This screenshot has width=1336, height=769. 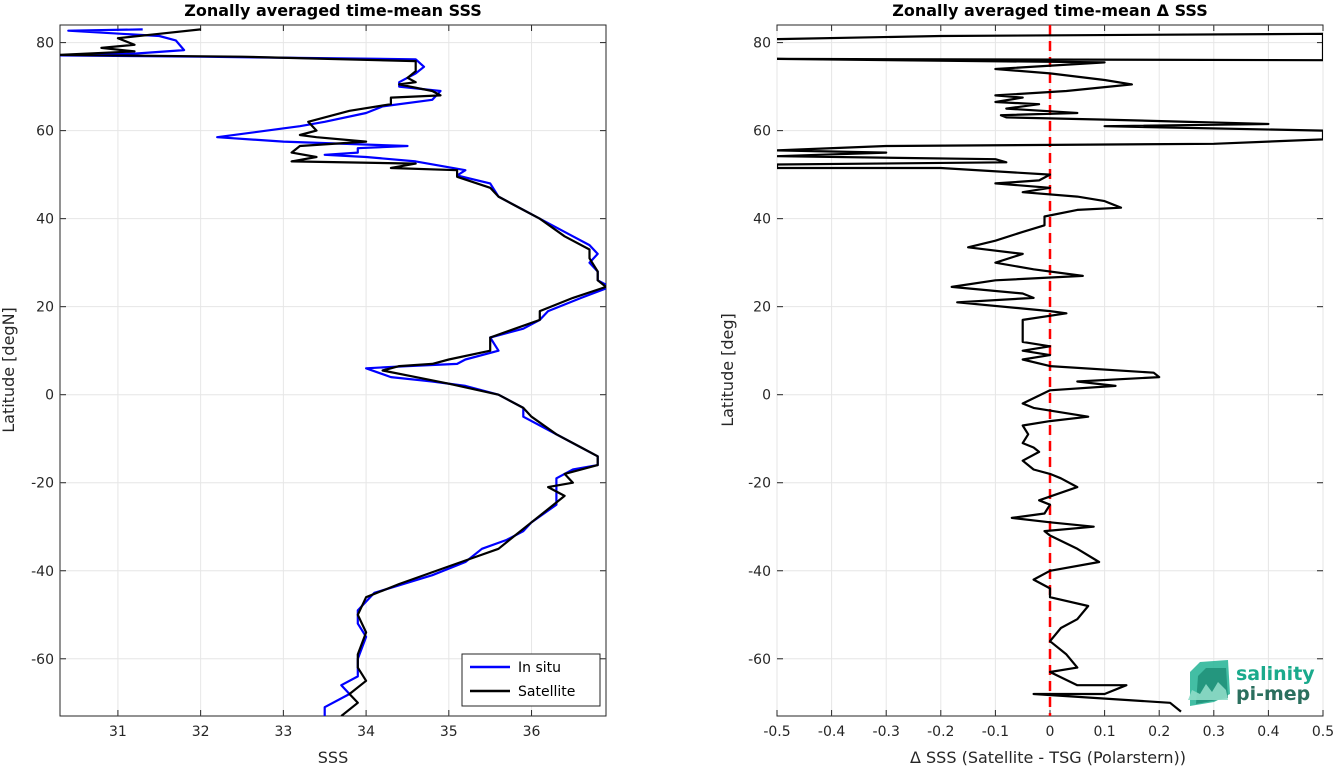 I want to click on x-tick-label: 0, so click(x=1050, y=732).